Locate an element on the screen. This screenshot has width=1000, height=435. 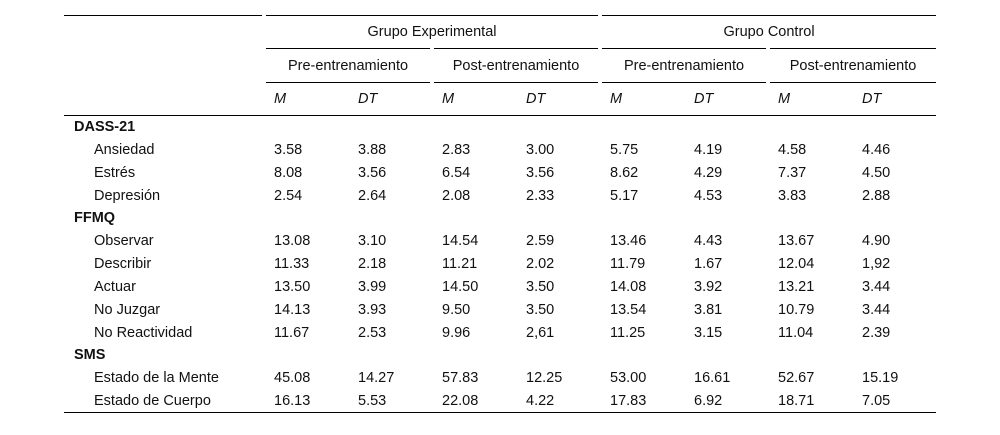
section-label: DASS-21 is located at coordinates (105, 127).